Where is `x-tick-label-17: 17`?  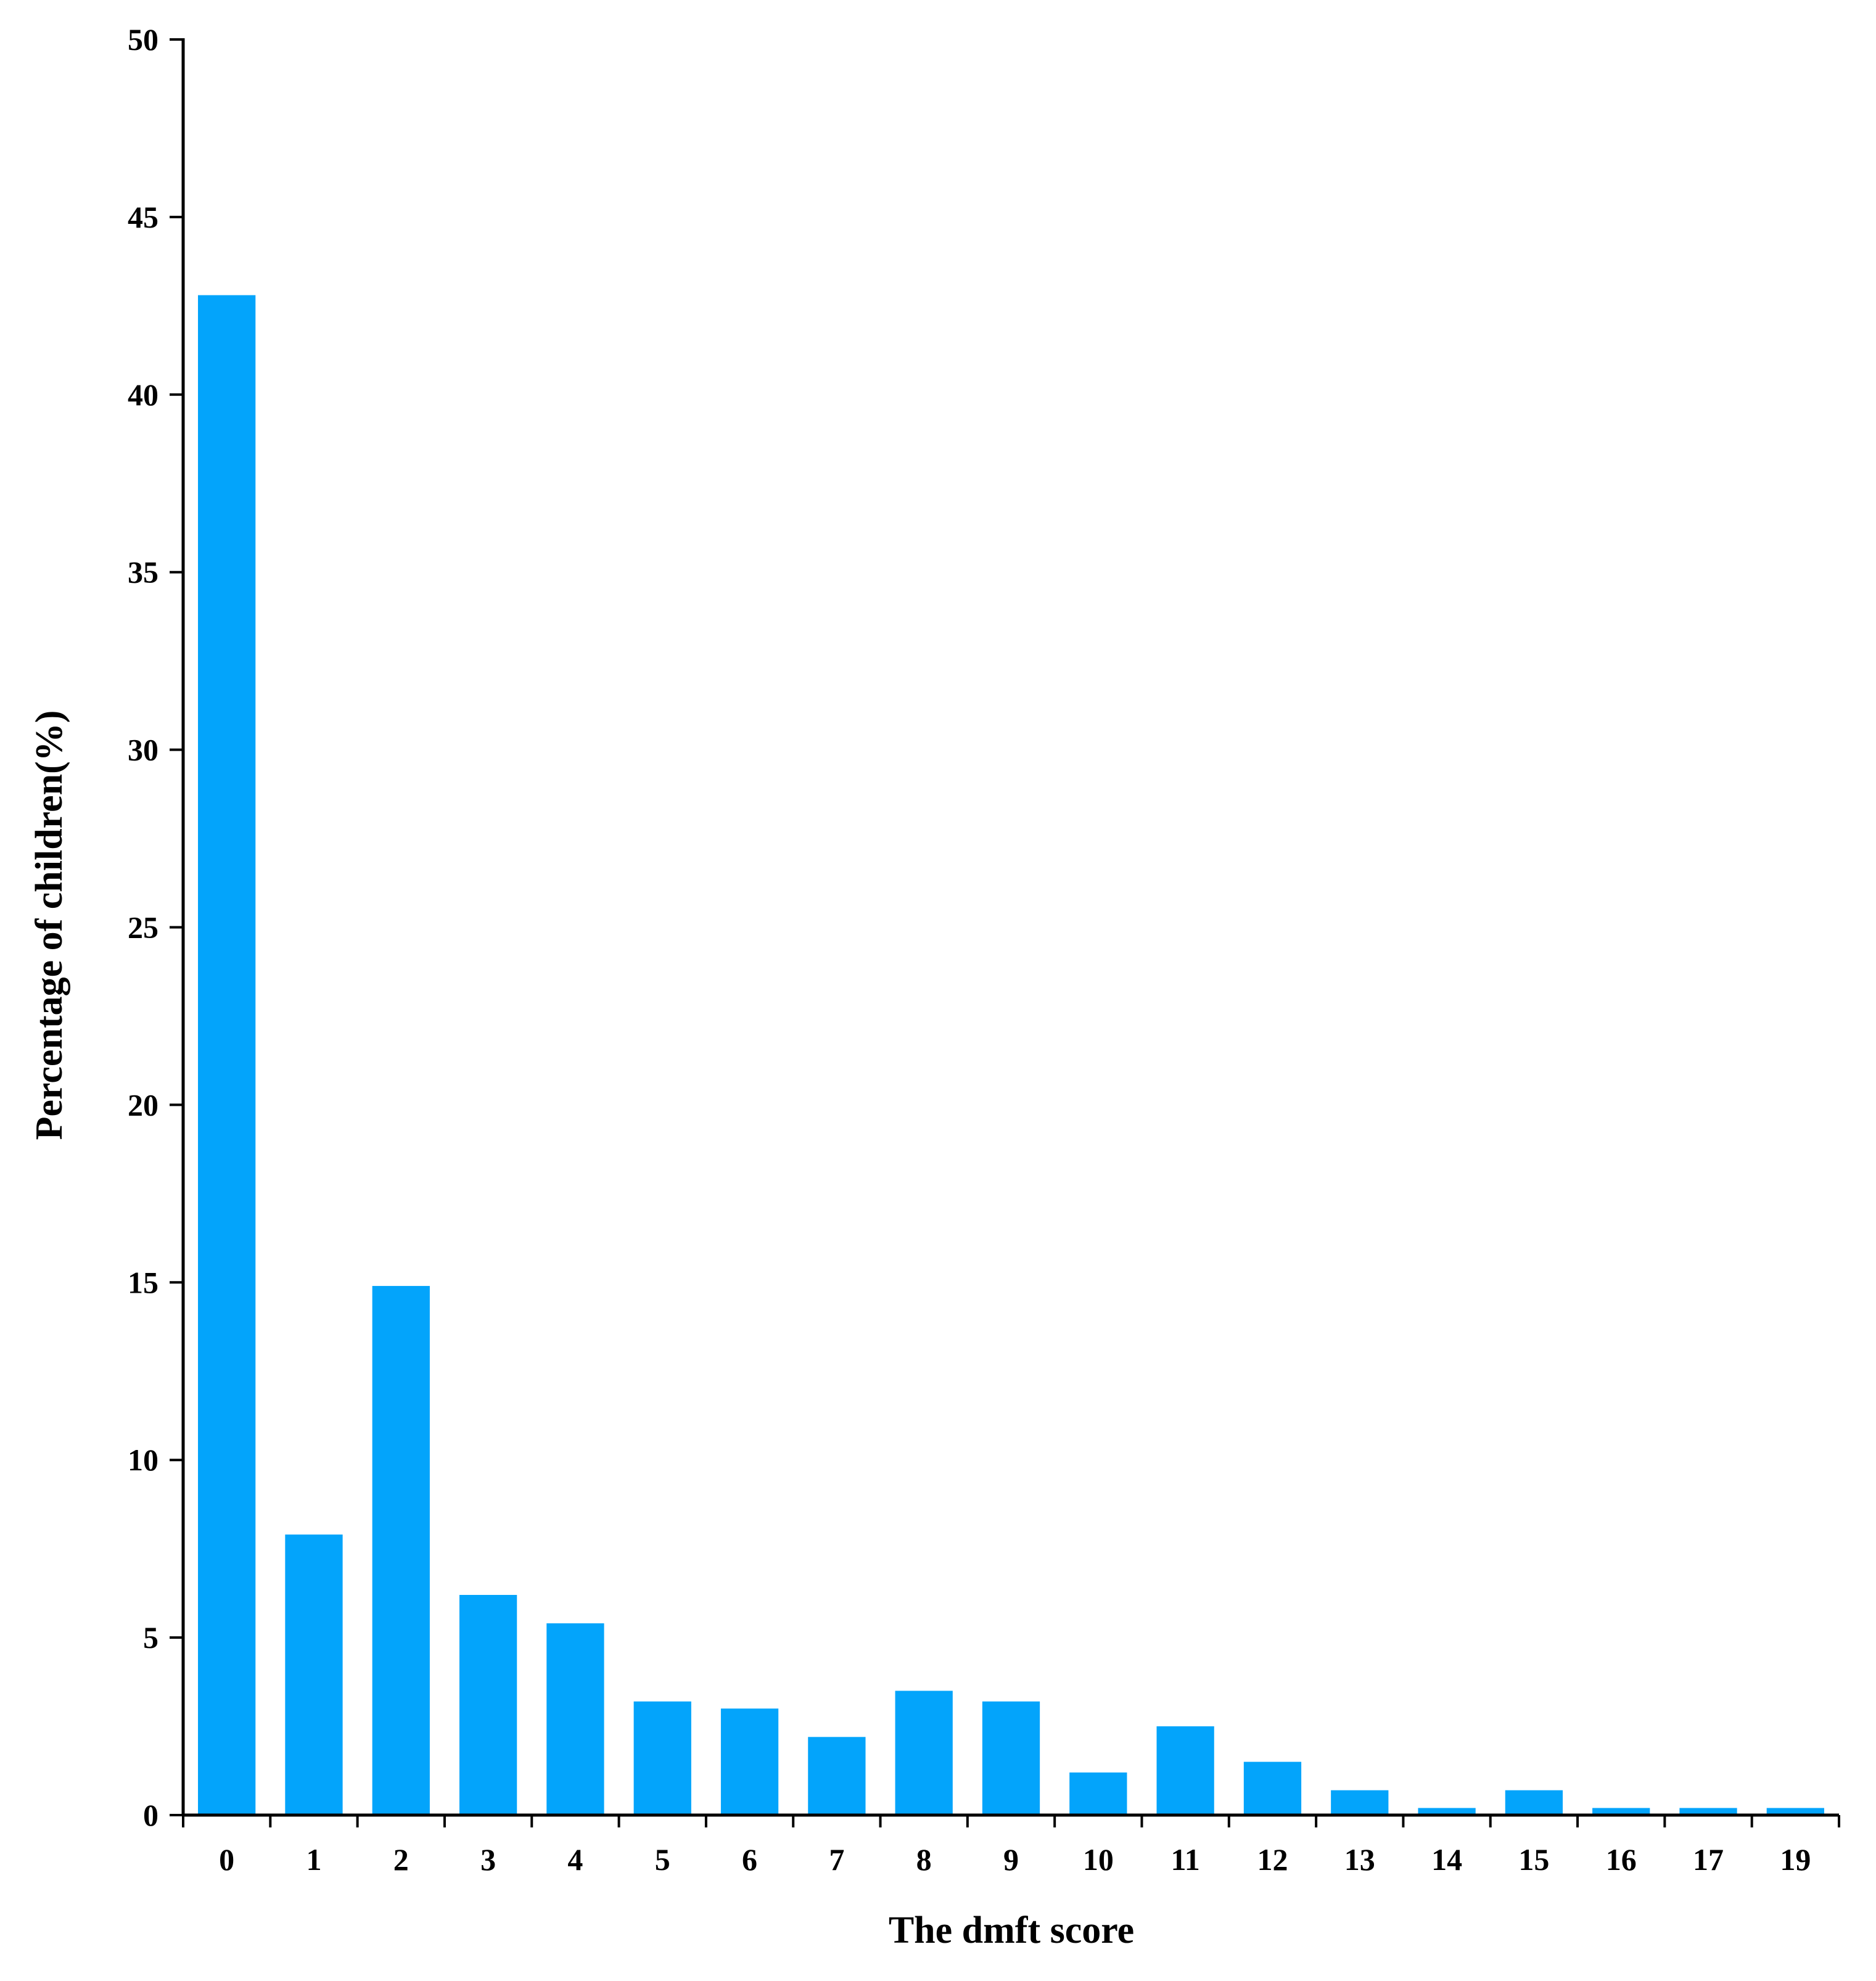
x-tick-label-17: 17 is located at coordinates (1709, 1859).